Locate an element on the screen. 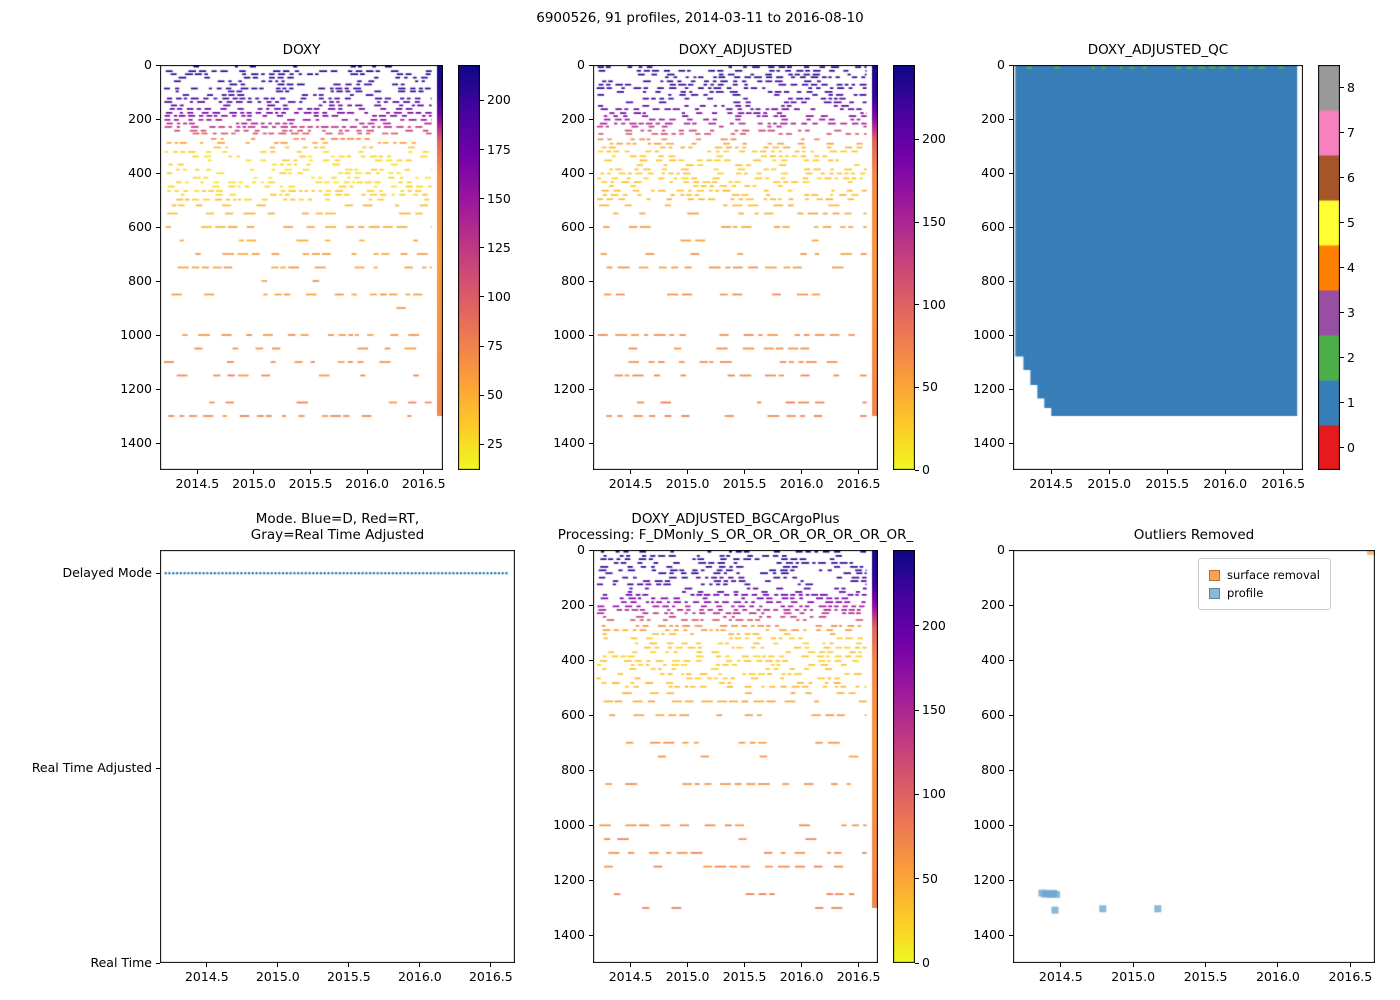 The image size is (1400, 1000). doxy_adjusted-plot is located at coordinates (735, 267).